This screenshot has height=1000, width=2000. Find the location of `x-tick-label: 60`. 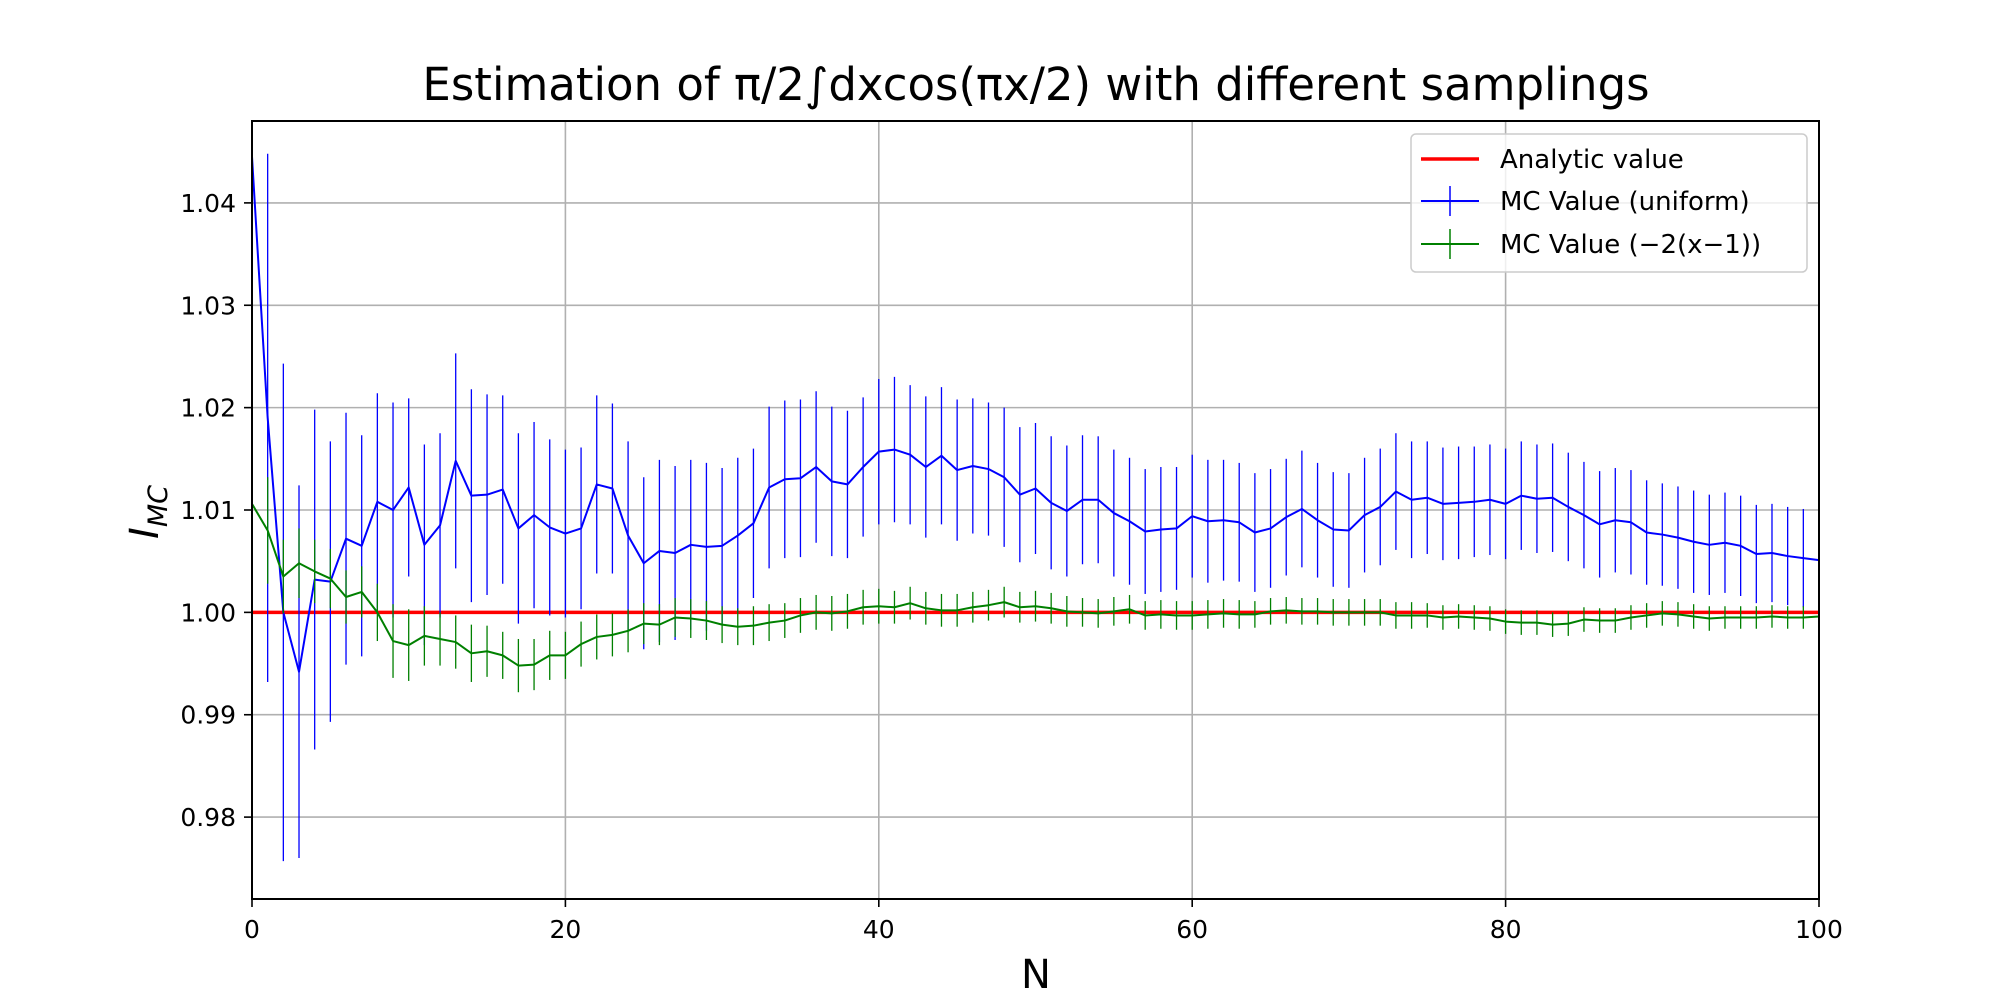

x-tick-label: 60 is located at coordinates (1192, 929).